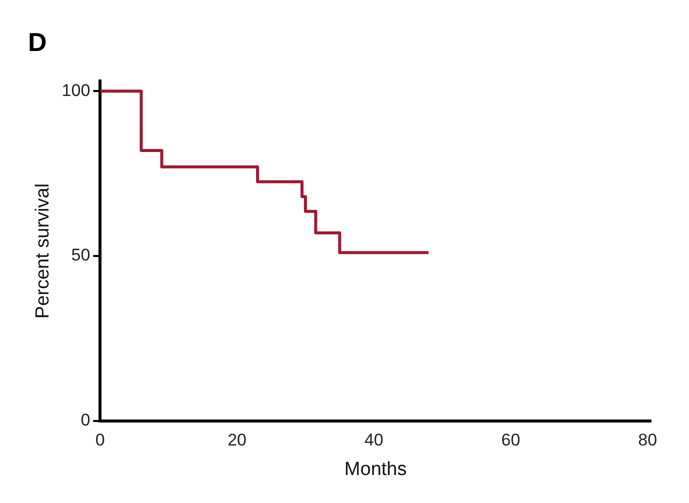 The image size is (689, 503). What do you see at coordinates (374, 440) in the screenshot?
I see `x-tick-label: 40` at bounding box center [374, 440].